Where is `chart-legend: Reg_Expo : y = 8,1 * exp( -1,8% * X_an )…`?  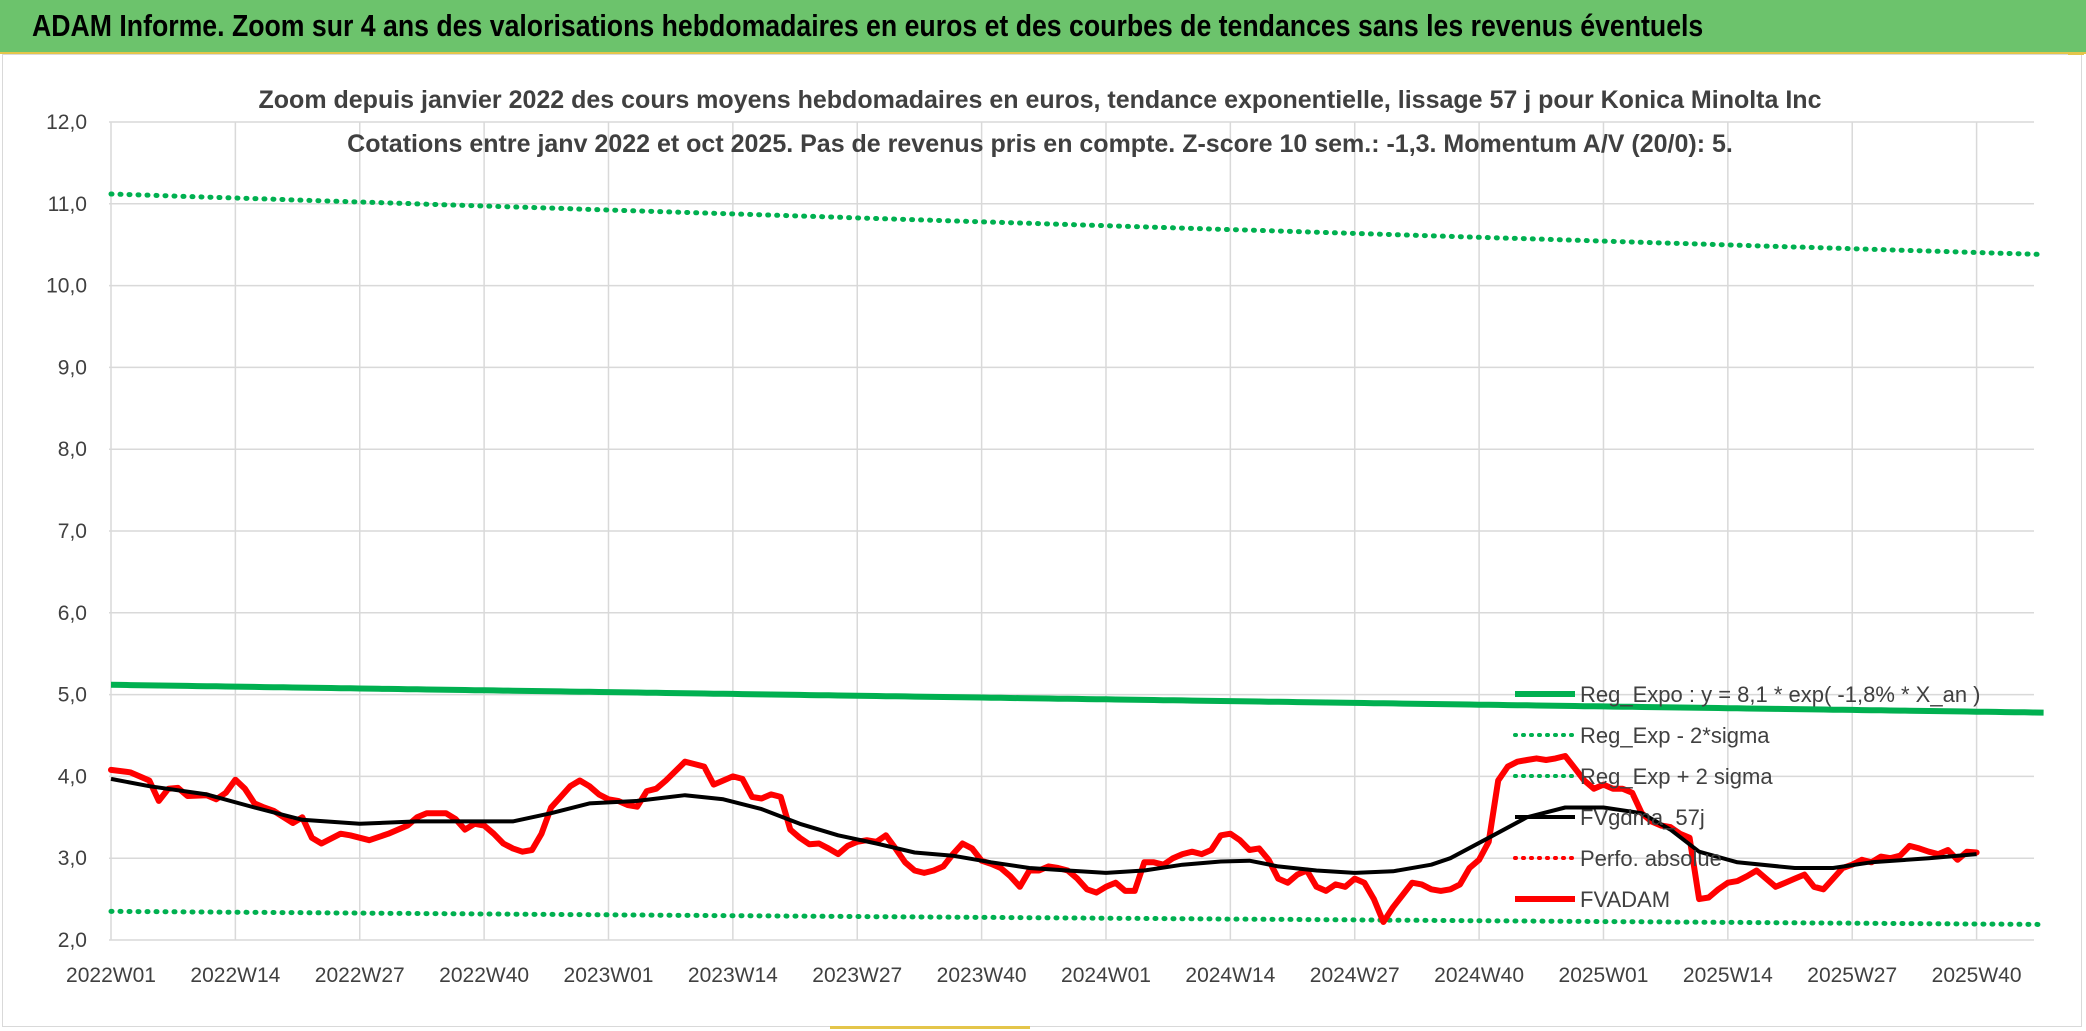 chart-legend: Reg_Expo : y = 8,1 * exp( -1,8% * X_an )… is located at coordinates (1747, 797).